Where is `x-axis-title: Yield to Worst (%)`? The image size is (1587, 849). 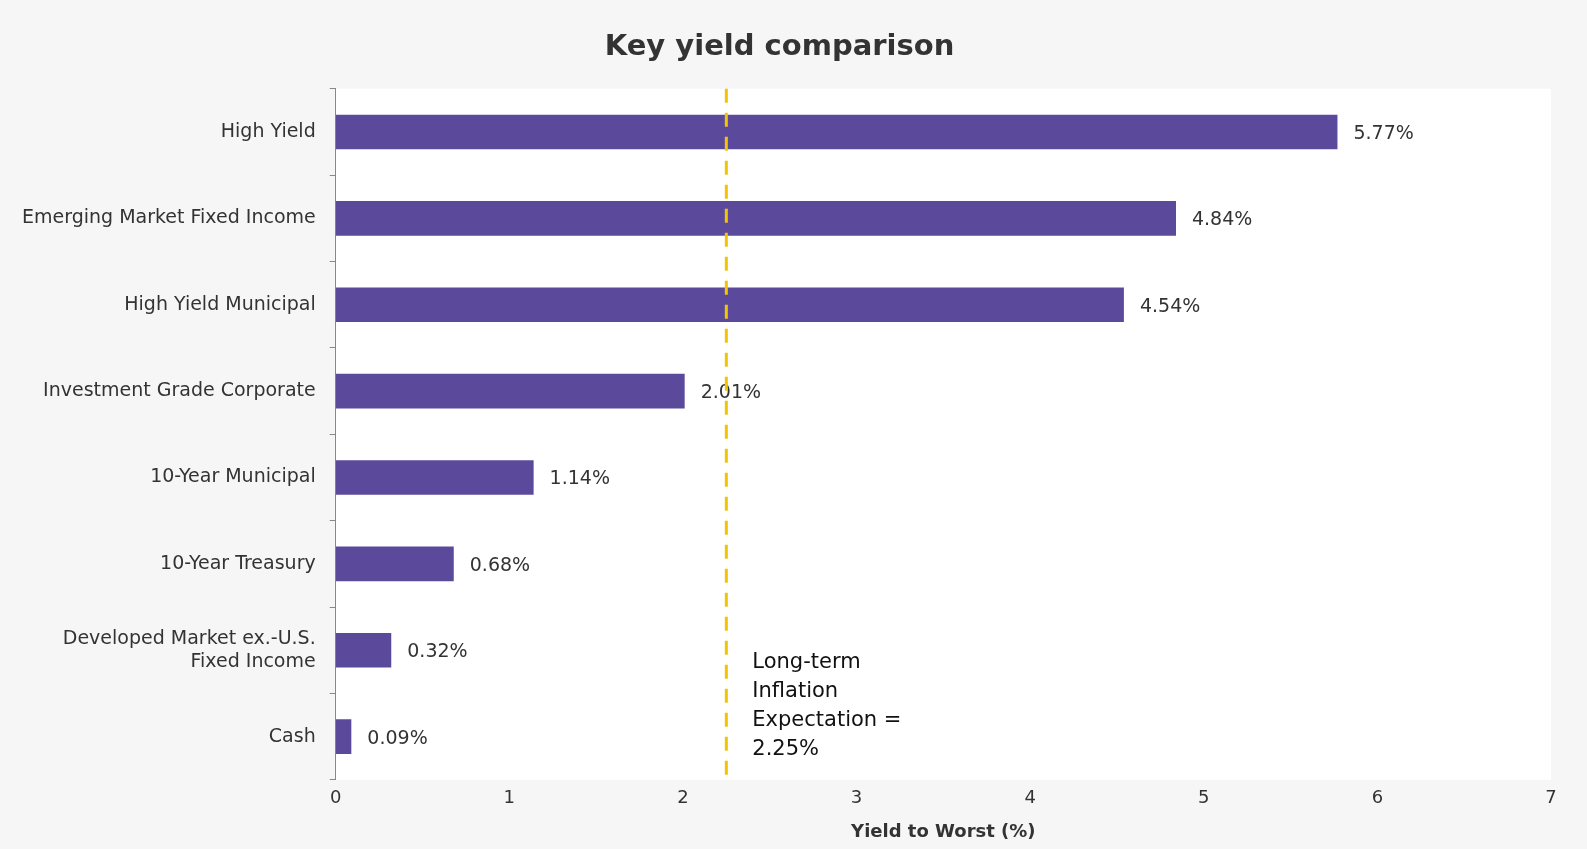 x-axis-title: Yield to Worst (%) is located at coordinates (943, 830).